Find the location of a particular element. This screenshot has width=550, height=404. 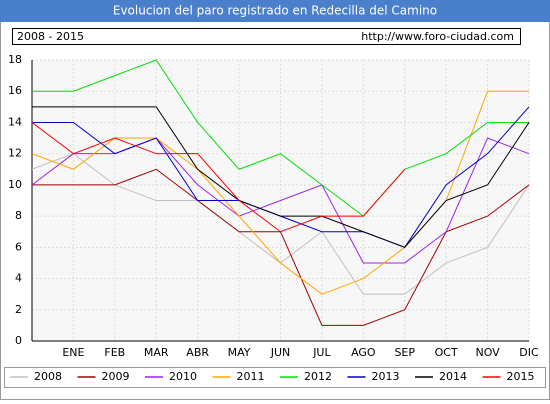

x-tick-label: NOV is located at coordinates (487, 352).